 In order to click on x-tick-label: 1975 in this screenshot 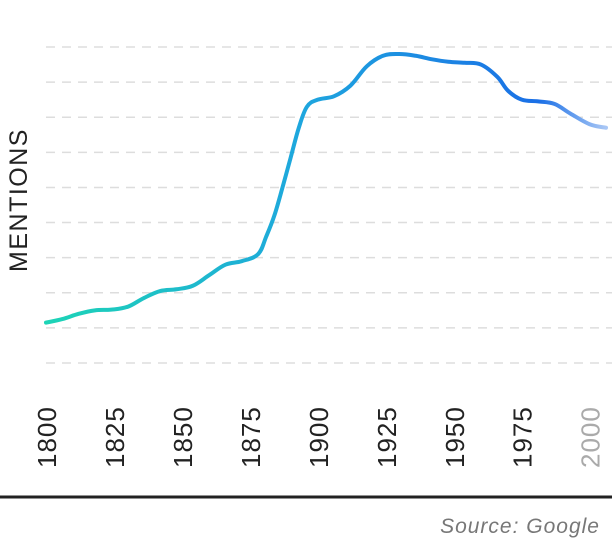, I will do `click(523, 437)`.